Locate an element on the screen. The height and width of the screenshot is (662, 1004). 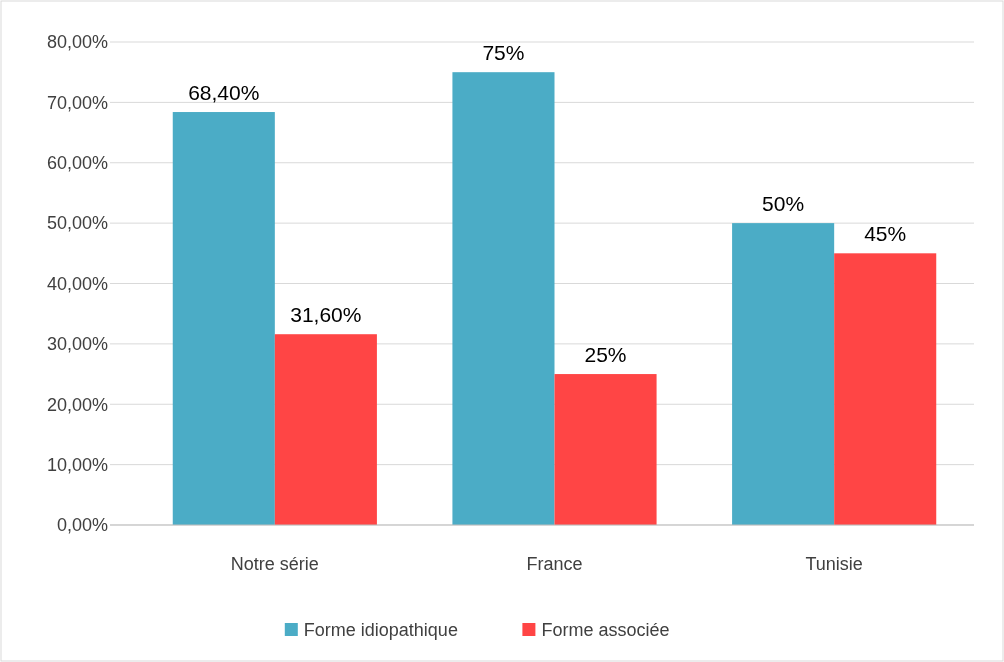
data-label: 31,60% is located at coordinates (326, 315).